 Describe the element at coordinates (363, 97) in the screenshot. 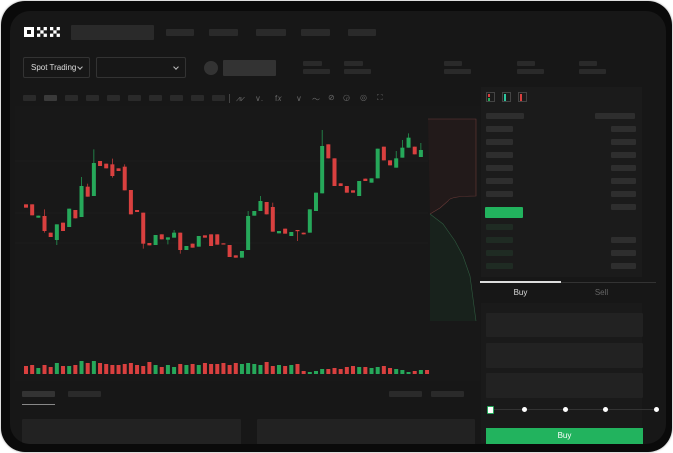

I see `settings-circle-icon: ◎` at that location.